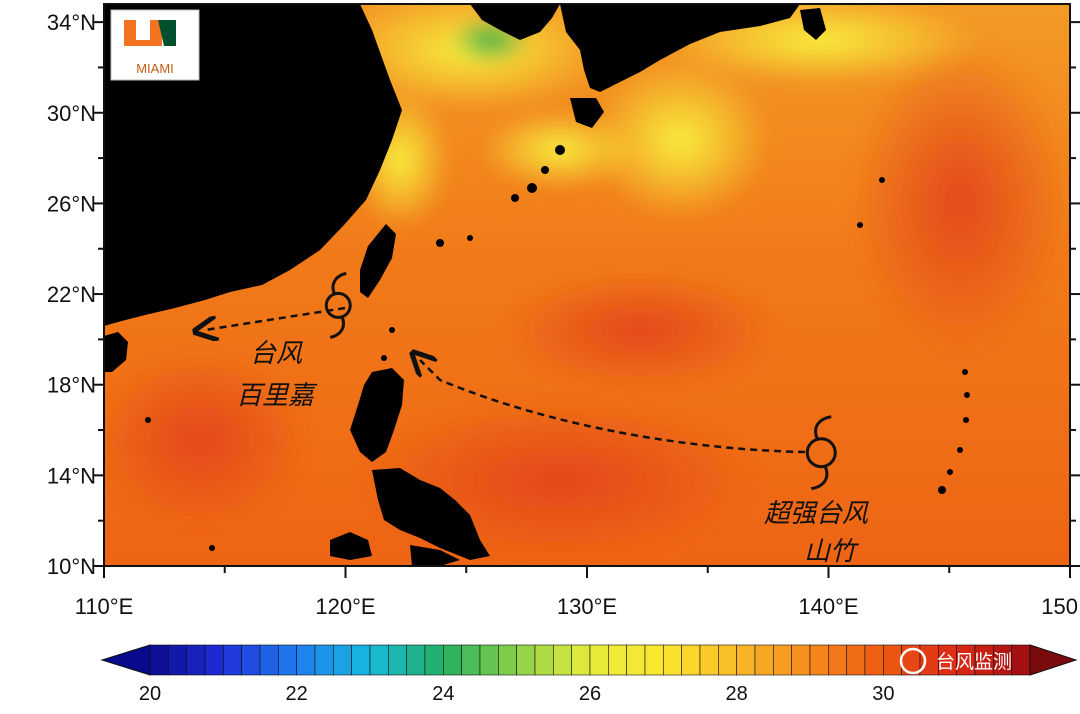 The height and width of the screenshot is (714, 1080). Describe the element at coordinates (974, 662) in the screenshot. I see `watermark-badge-text: 台风监测` at that location.